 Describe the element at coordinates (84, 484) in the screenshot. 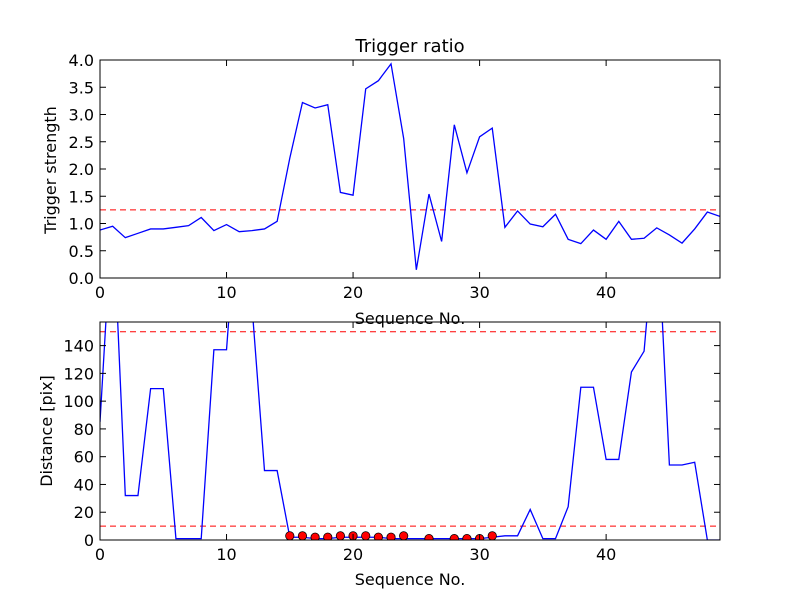

I see `y-tick-label: 40` at that location.